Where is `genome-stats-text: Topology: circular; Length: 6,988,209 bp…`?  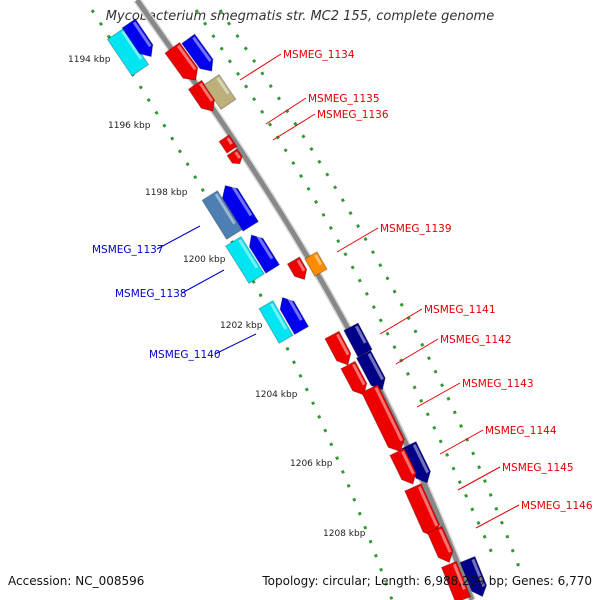
genome-stats-text: Topology: circular; Length: 6,988,209 bp… is located at coordinates (427, 581).